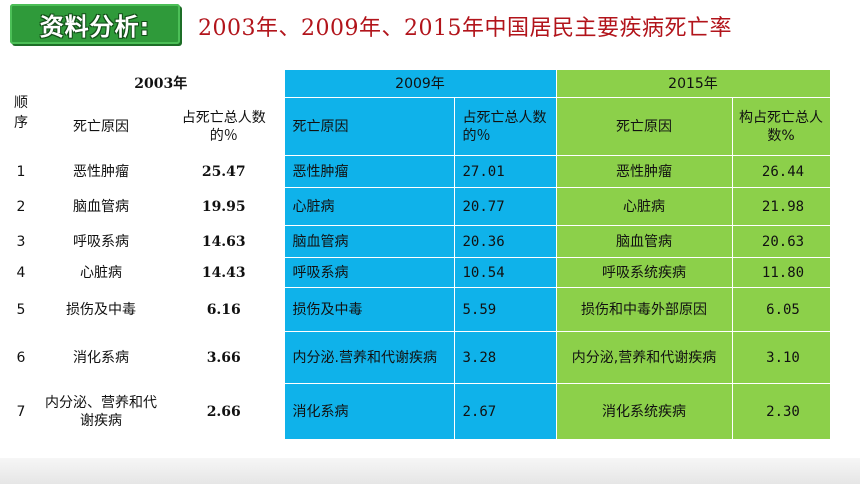 The width and height of the screenshot is (860, 484). I want to click on pct-header-2015: 构占死亡总人数%, so click(781, 126).